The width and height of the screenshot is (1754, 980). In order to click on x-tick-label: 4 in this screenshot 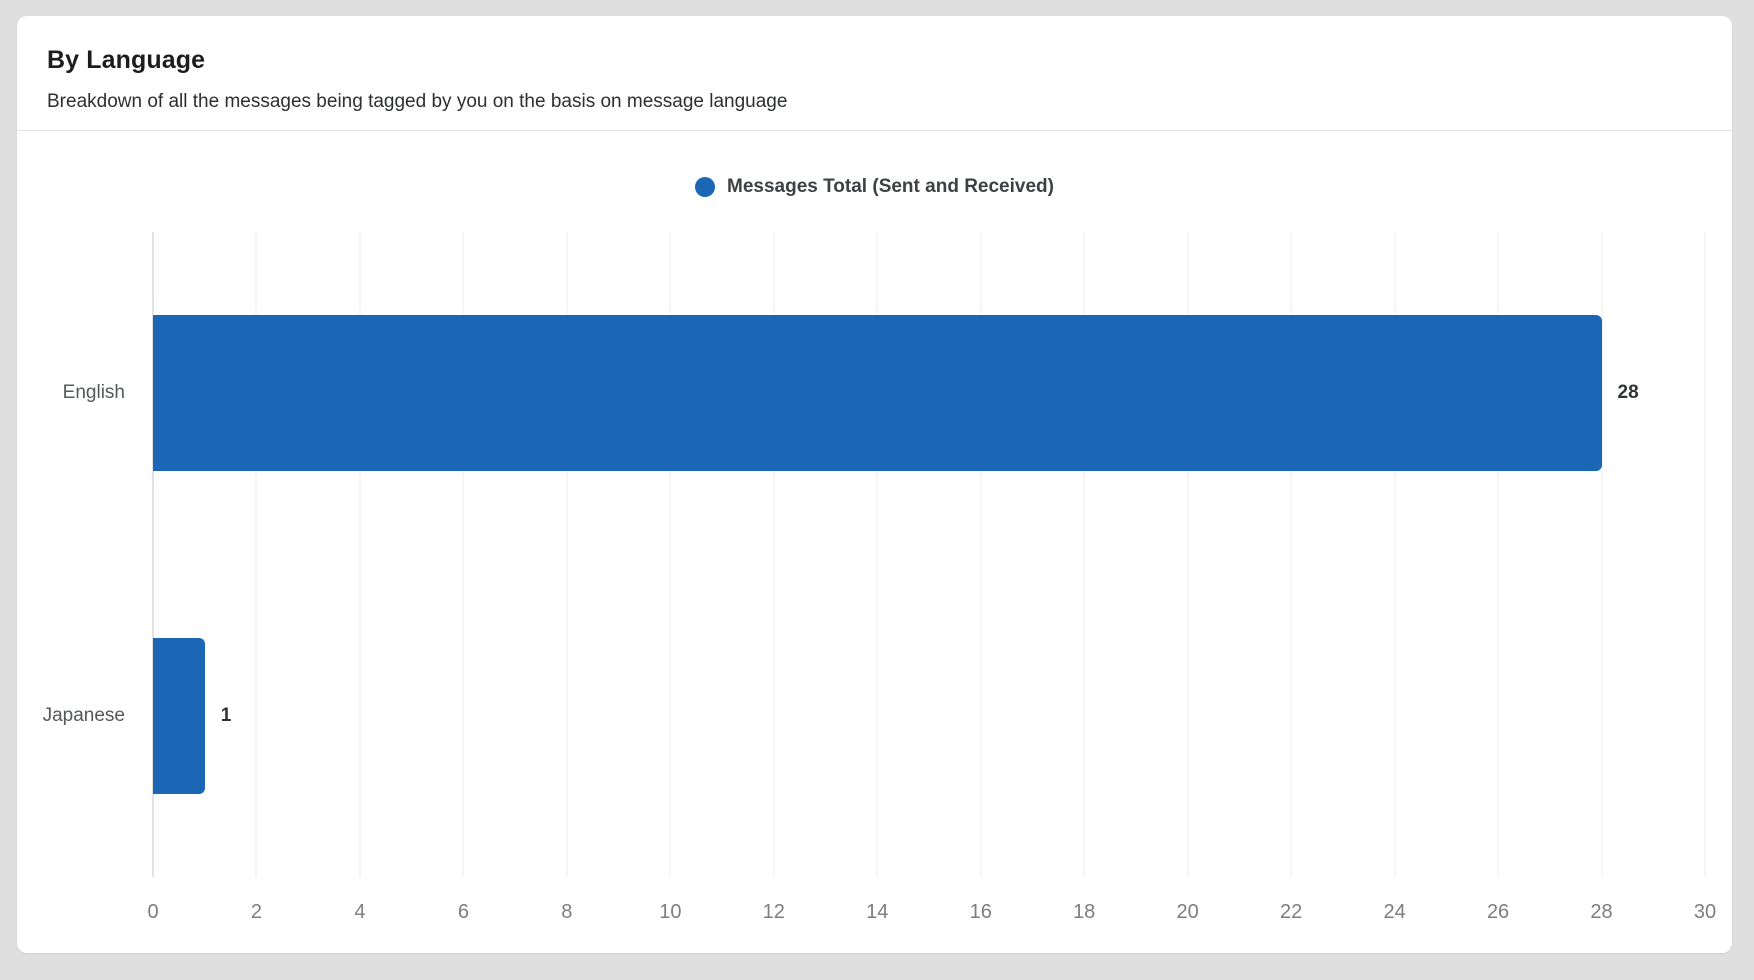, I will do `click(360, 912)`.